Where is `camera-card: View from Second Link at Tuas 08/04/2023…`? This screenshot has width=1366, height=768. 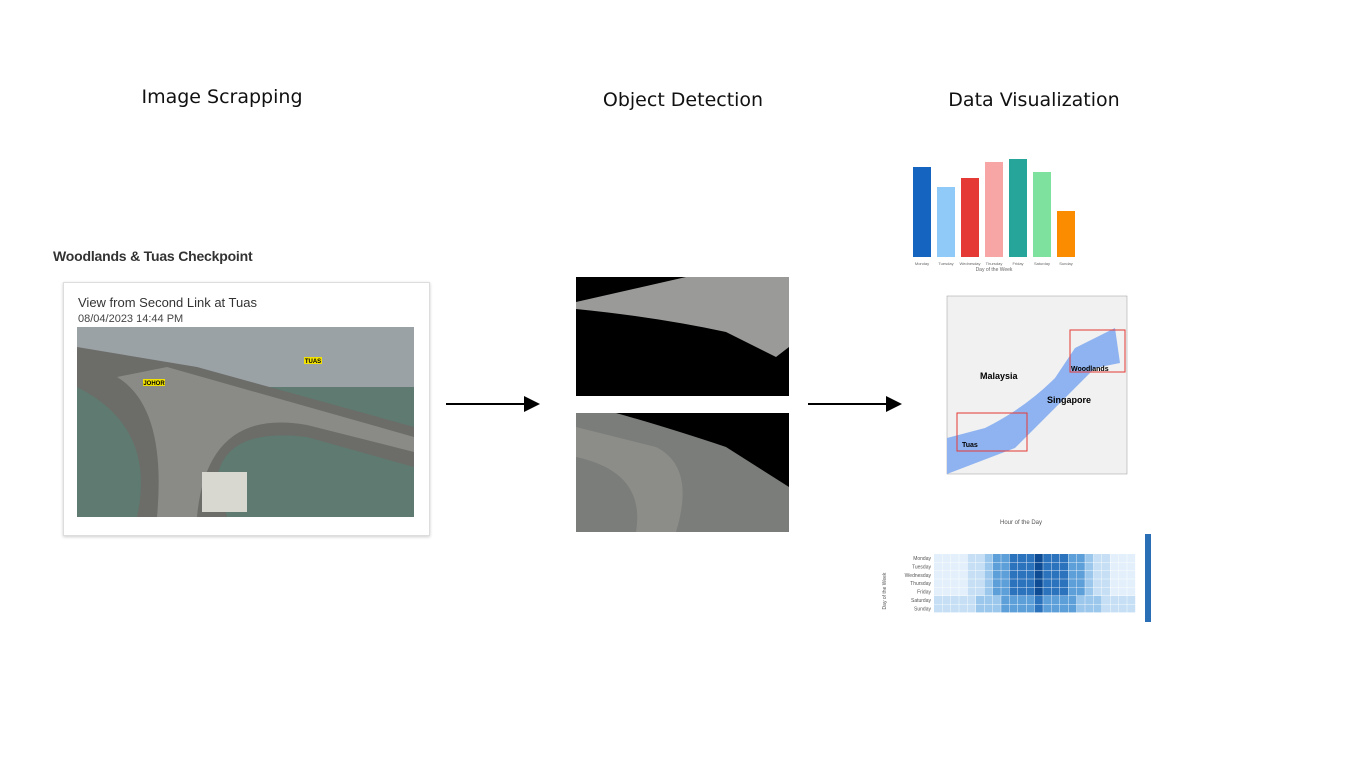 camera-card: View from Second Link at Tuas 08/04/2023… is located at coordinates (246, 409).